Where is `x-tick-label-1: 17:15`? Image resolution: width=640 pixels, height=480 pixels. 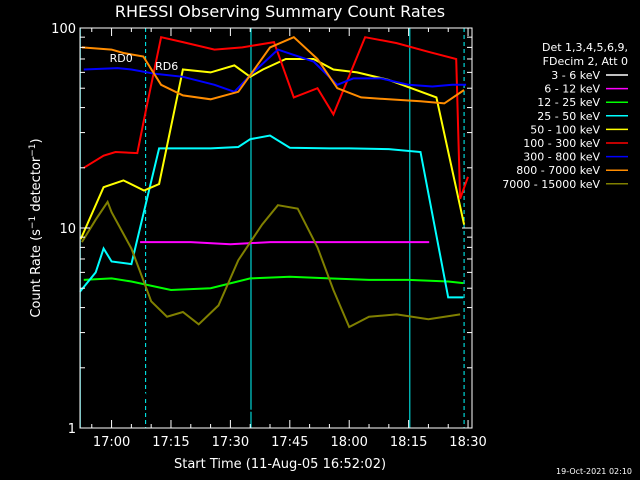
x-tick-label-1: 17:15 is located at coordinates (170, 442).